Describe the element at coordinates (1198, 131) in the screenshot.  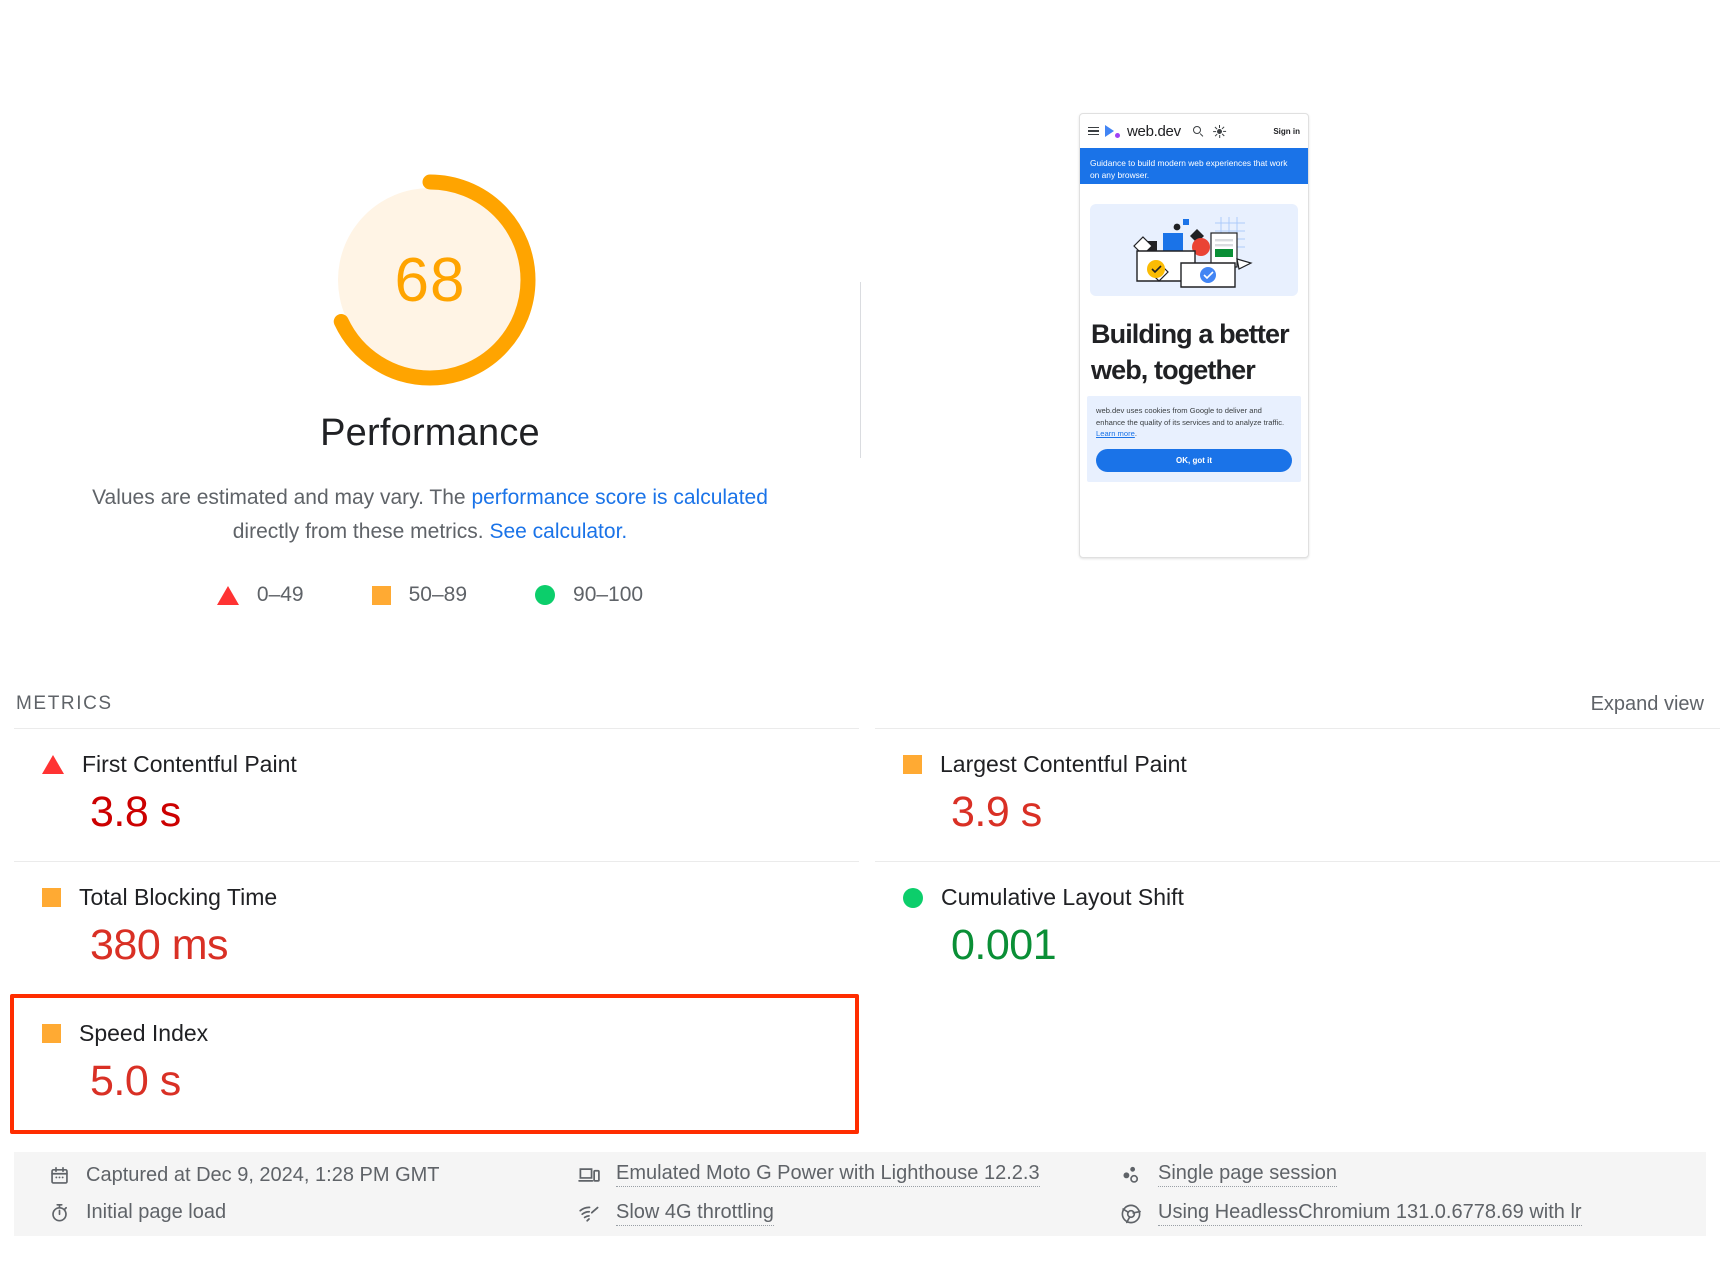
I see `search-icon` at that location.